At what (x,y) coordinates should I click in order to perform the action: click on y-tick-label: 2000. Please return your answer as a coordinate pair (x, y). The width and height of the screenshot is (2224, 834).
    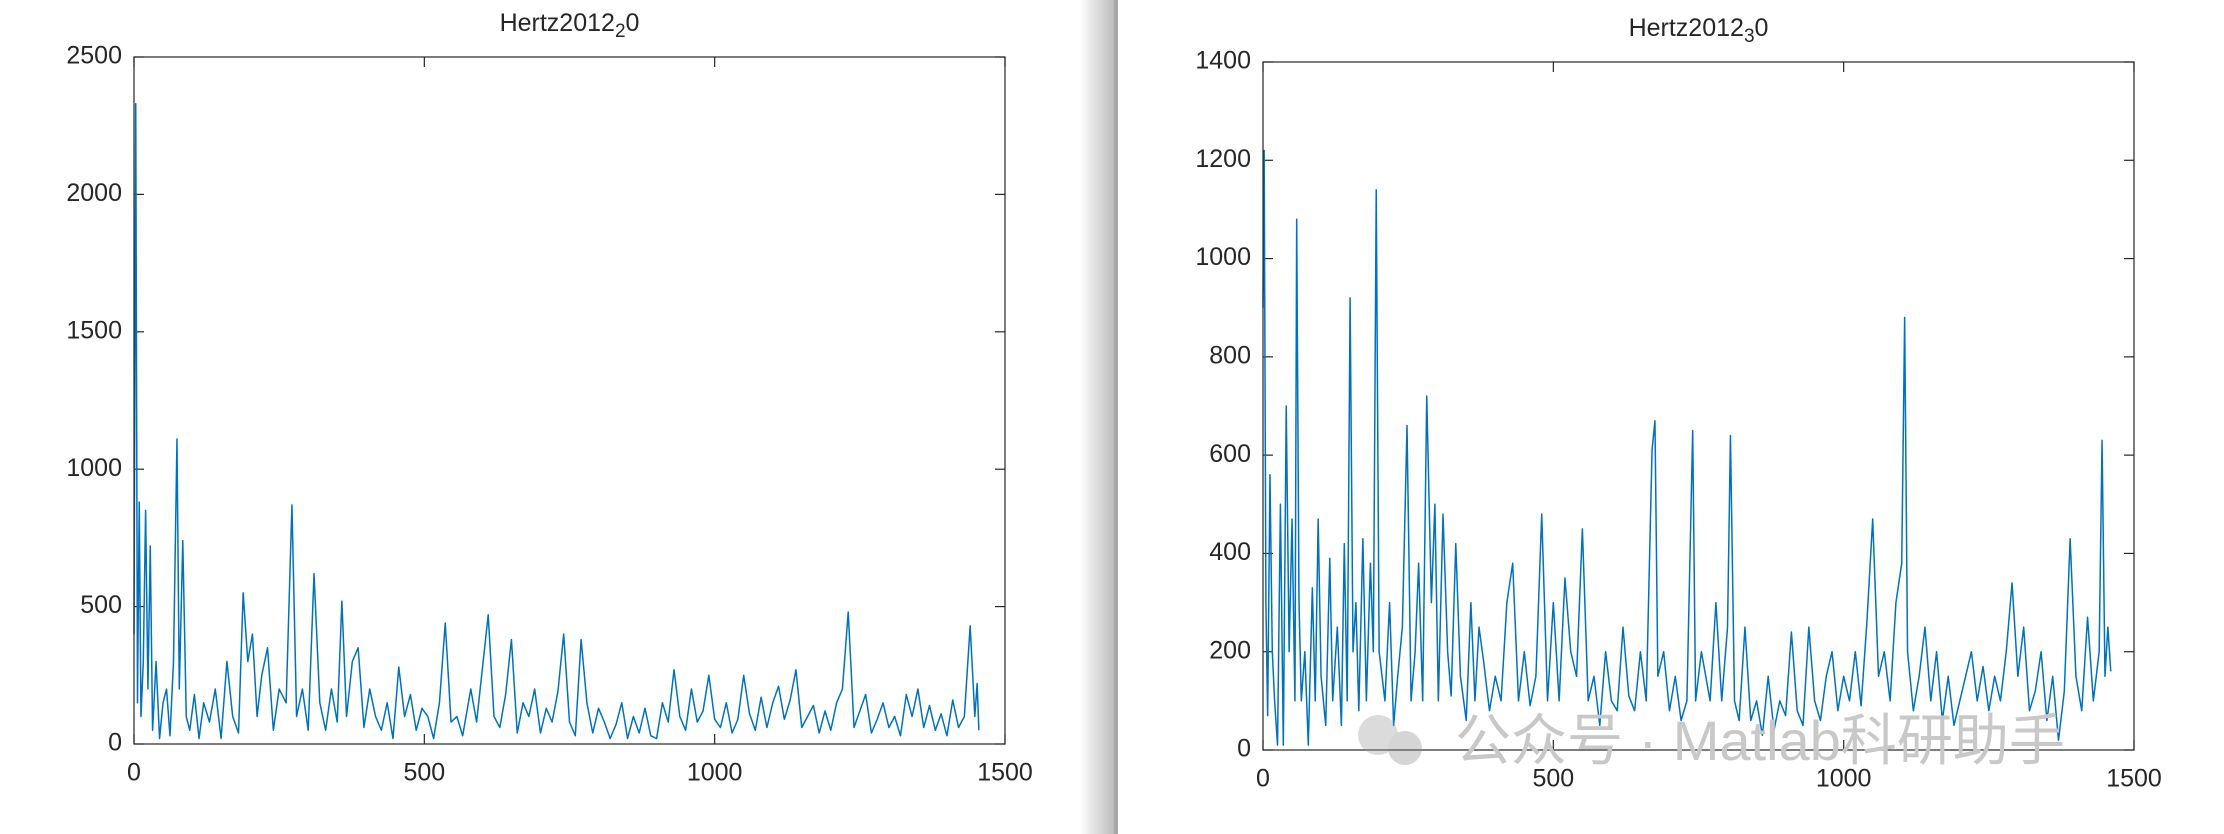
    Looking at the image, I should click on (94, 193).